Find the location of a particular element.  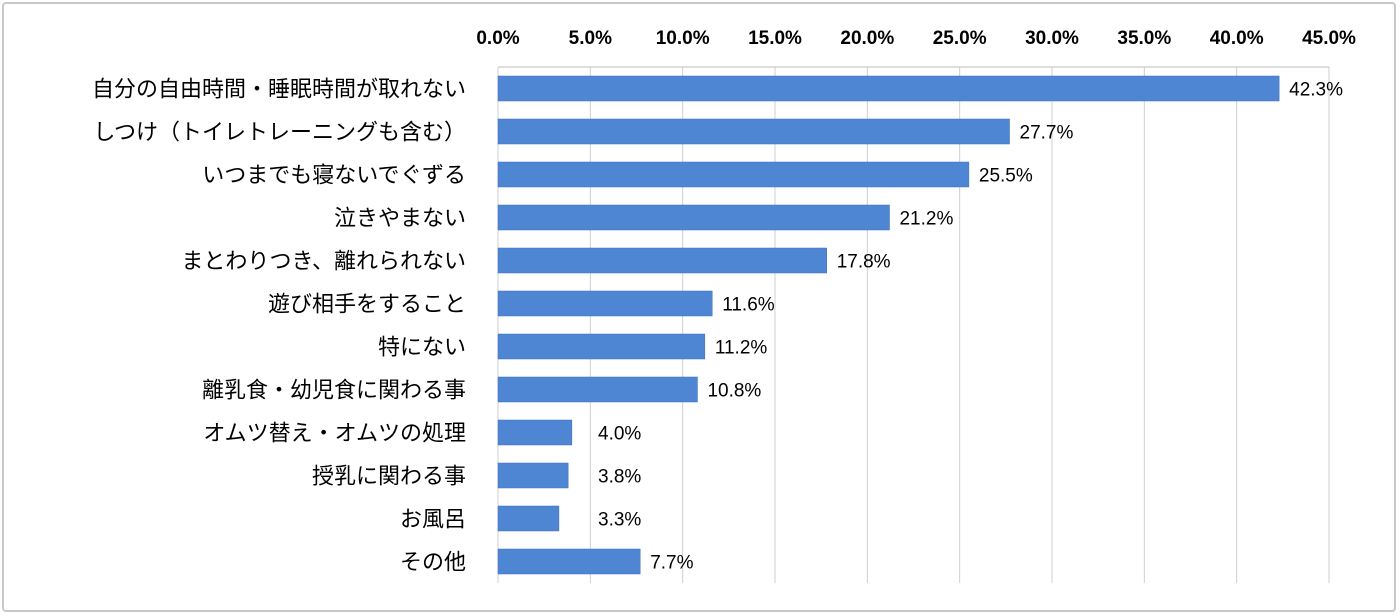

category-label: 泣きやまない is located at coordinates (400, 219).